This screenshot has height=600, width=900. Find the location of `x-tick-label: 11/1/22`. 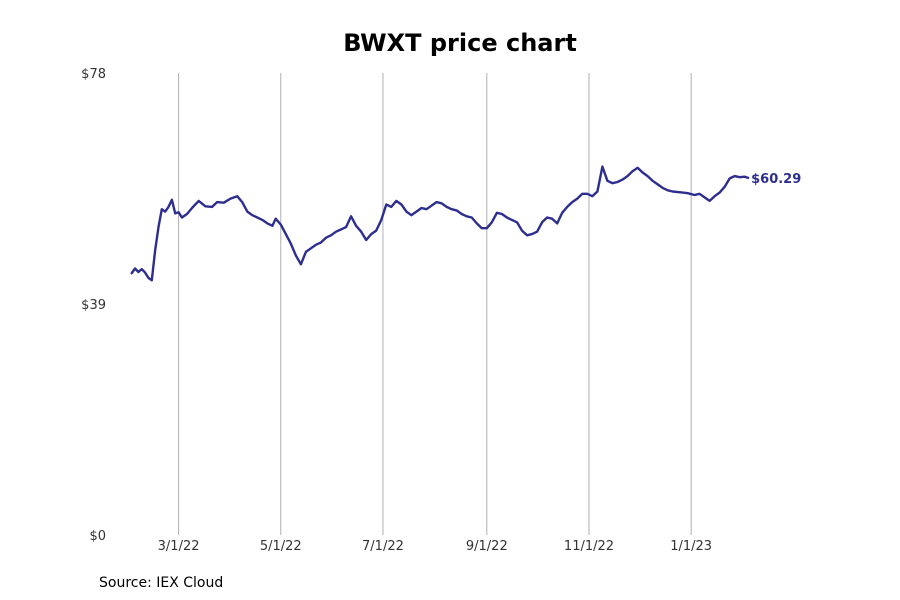

x-tick-label: 11/1/22 is located at coordinates (589, 546).